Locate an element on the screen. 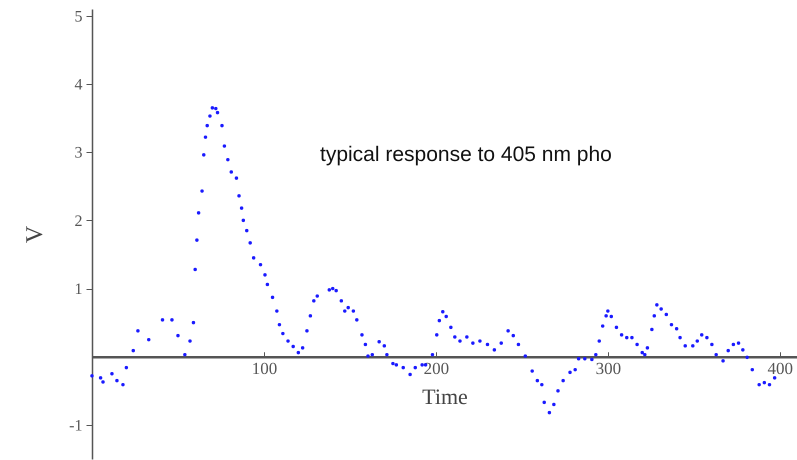 The width and height of the screenshot is (797, 460). y-tick-label: -1 is located at coordinates (75, 425).